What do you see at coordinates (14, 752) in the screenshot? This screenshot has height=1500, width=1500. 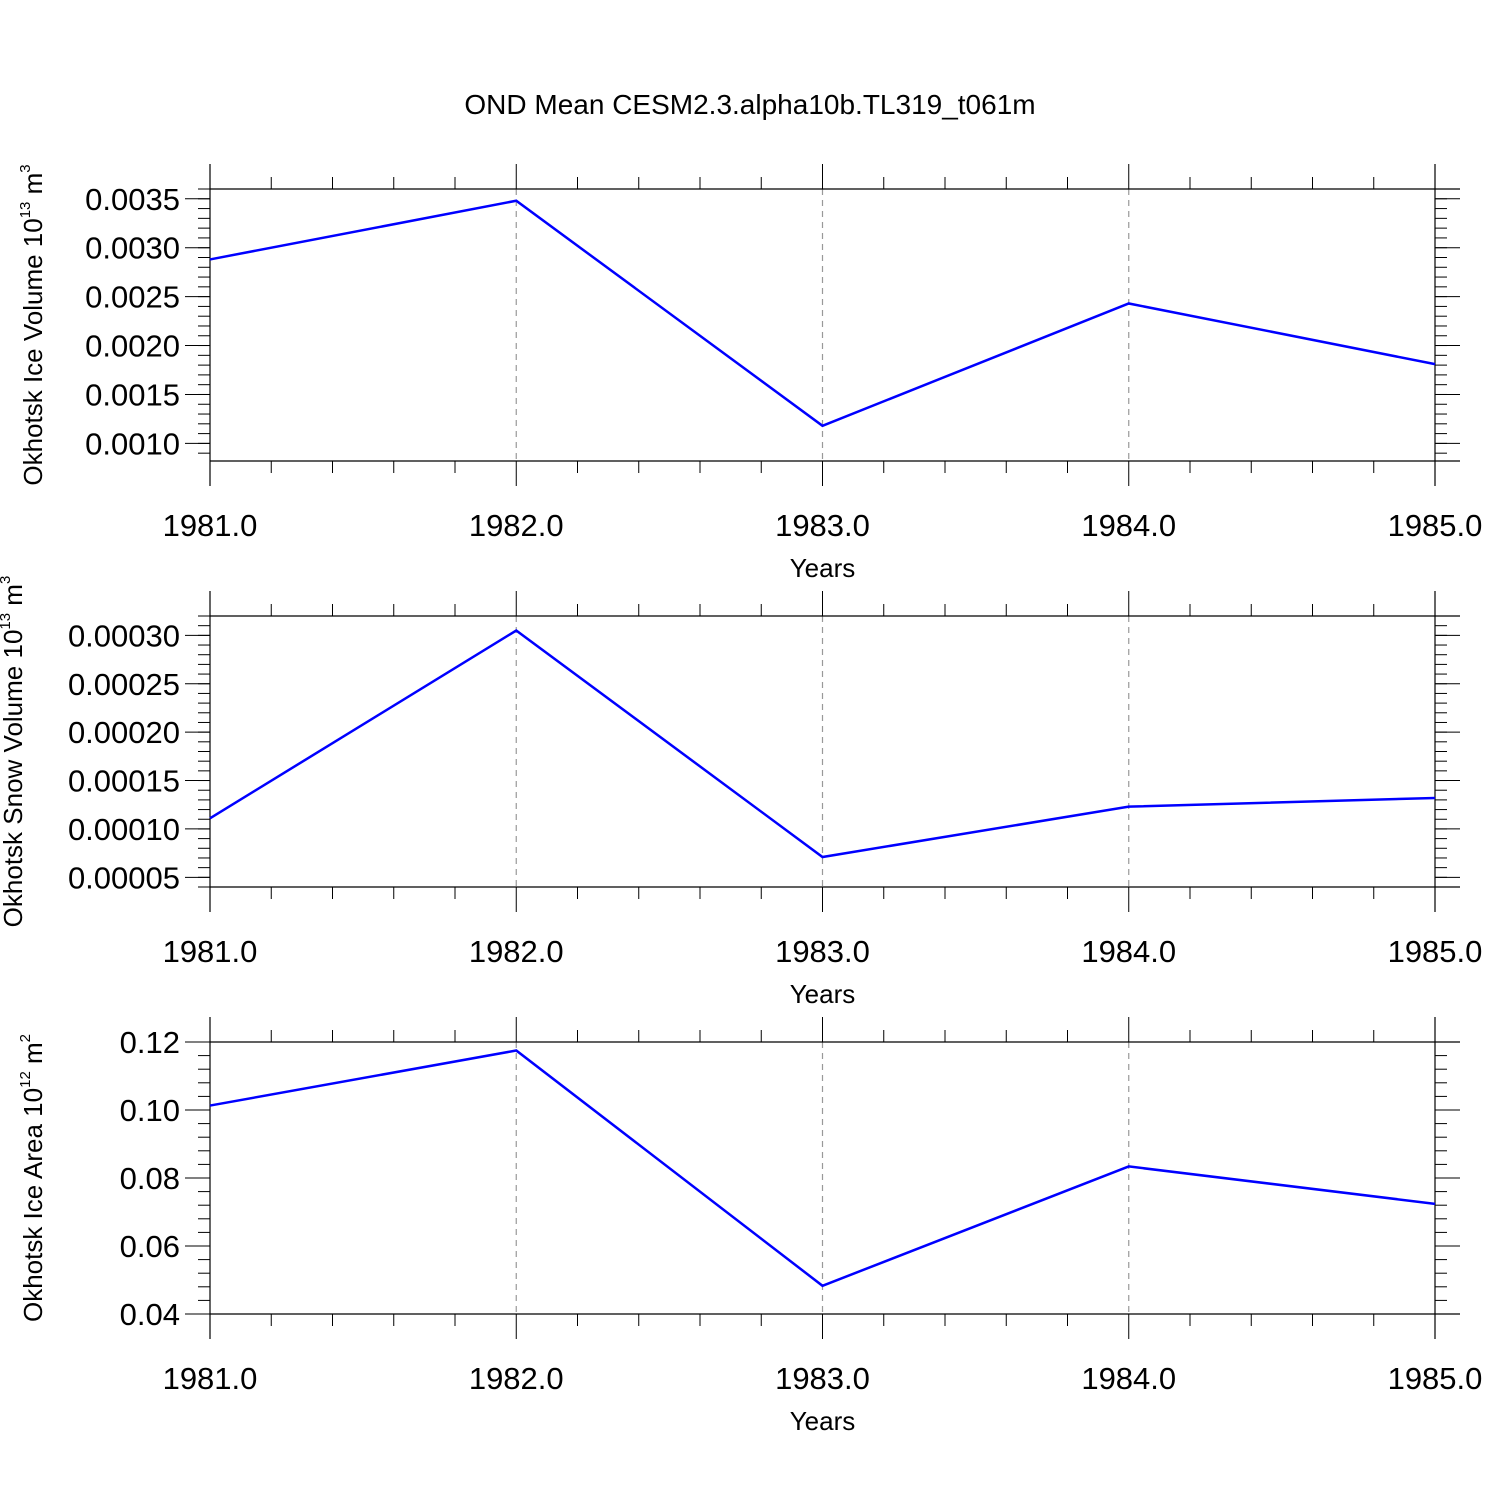 I see `y-axis-title: Okhotsk Snow Volume 1013 m3` at bounding box center [14, 752].